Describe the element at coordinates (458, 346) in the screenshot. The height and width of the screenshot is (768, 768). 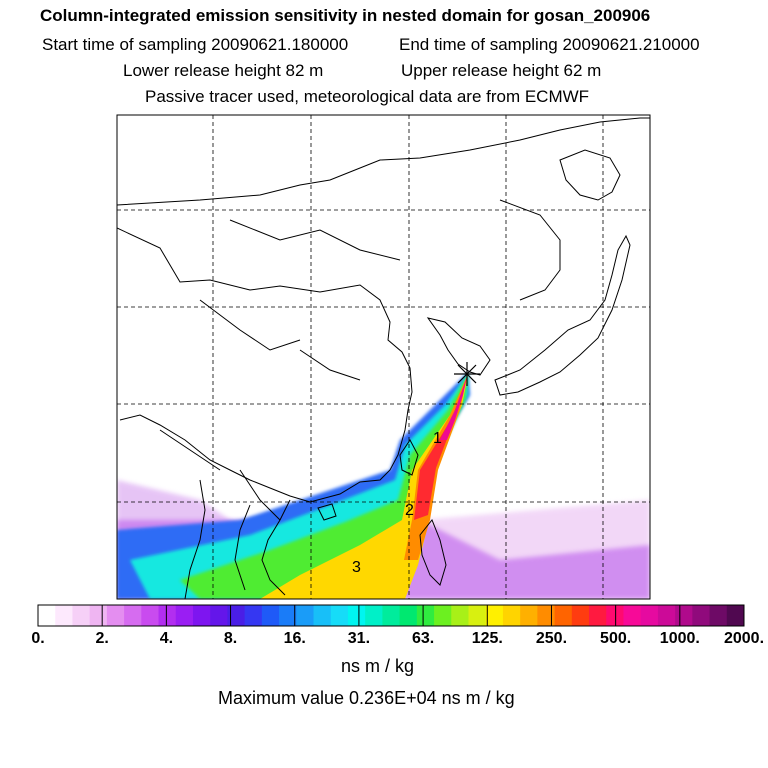
I see `coastline-korea` at that location.